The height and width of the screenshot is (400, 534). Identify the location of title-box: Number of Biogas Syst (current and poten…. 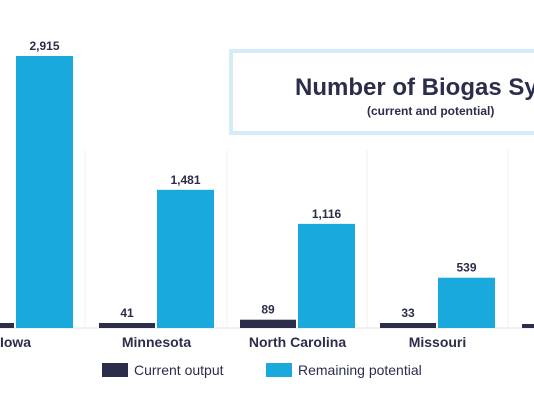
(381, 92).